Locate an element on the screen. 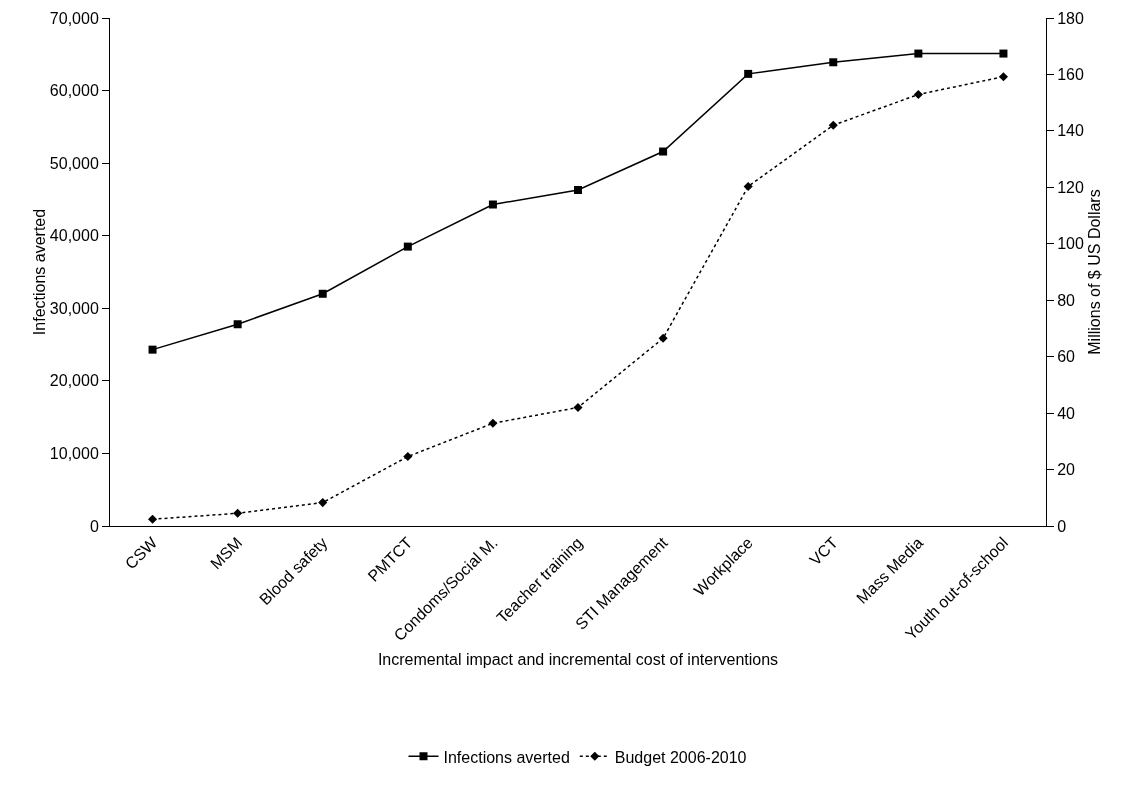 This screenshot has height=785, width=1136. y2-tick-label: 100 is located at coordinates (1070, 244).